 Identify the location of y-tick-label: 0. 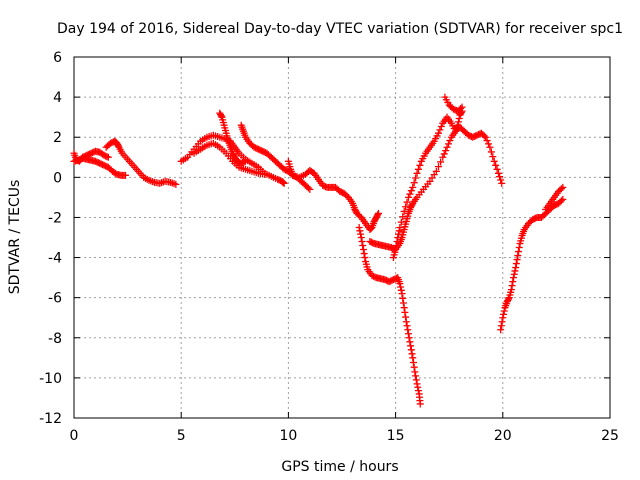
(57, 178).